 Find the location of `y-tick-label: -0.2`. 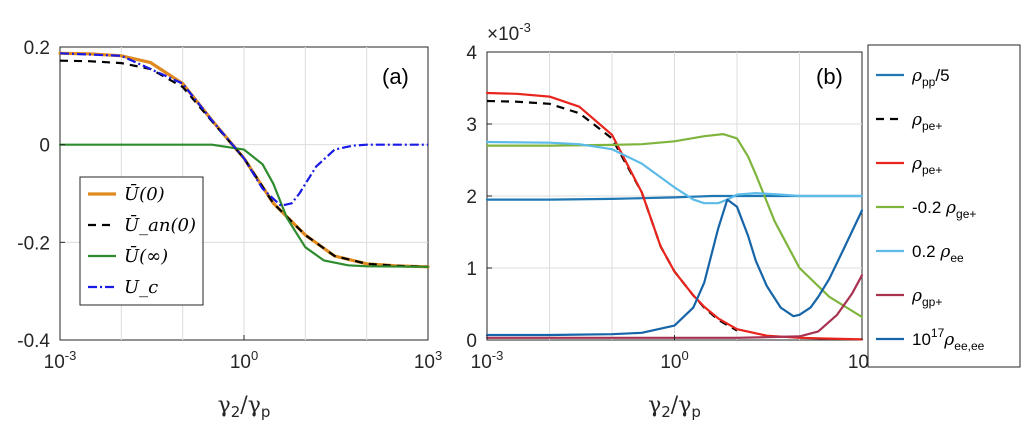

y-tick-label: -0.2 is located at coordinates (33, 243).